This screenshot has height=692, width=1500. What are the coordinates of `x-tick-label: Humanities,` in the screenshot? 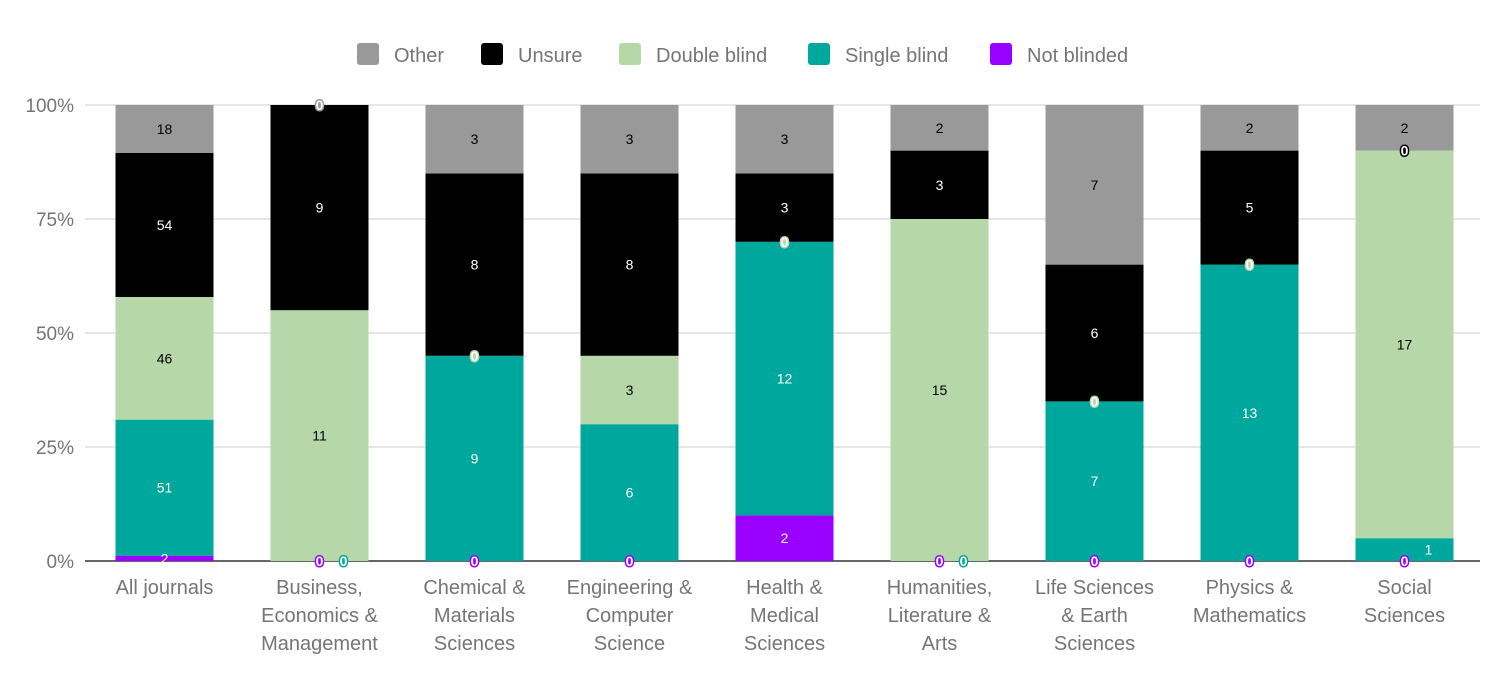 It's located at (940, 588).